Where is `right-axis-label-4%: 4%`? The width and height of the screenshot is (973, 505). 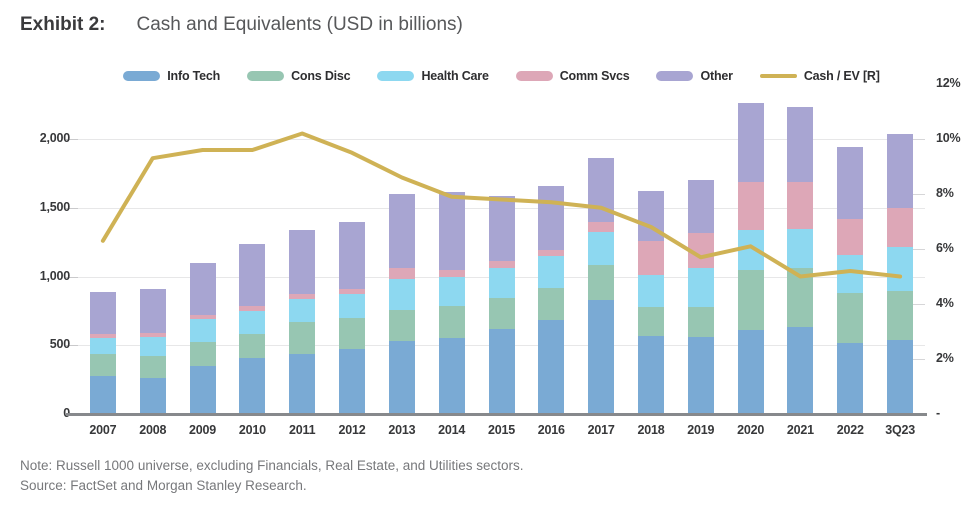
right-axis-label-4%: 4% is located at coordinates (945, 303).